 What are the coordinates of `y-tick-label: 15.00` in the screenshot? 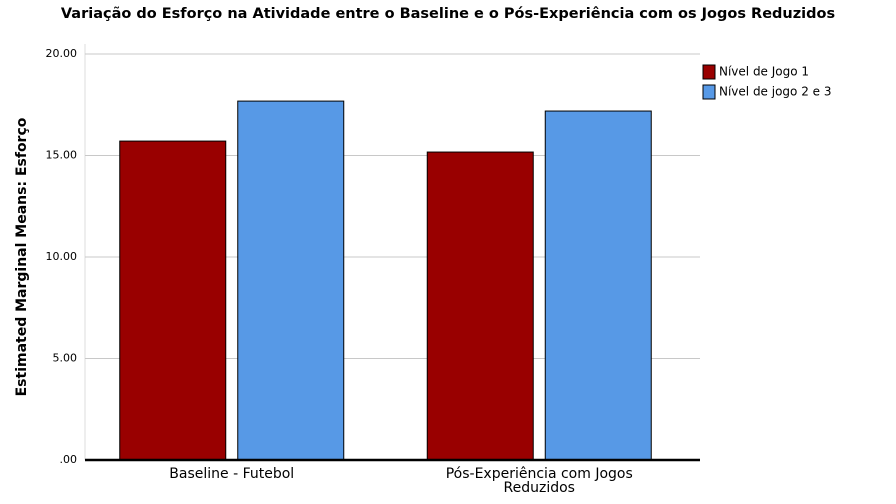 It's located at (62, 155).